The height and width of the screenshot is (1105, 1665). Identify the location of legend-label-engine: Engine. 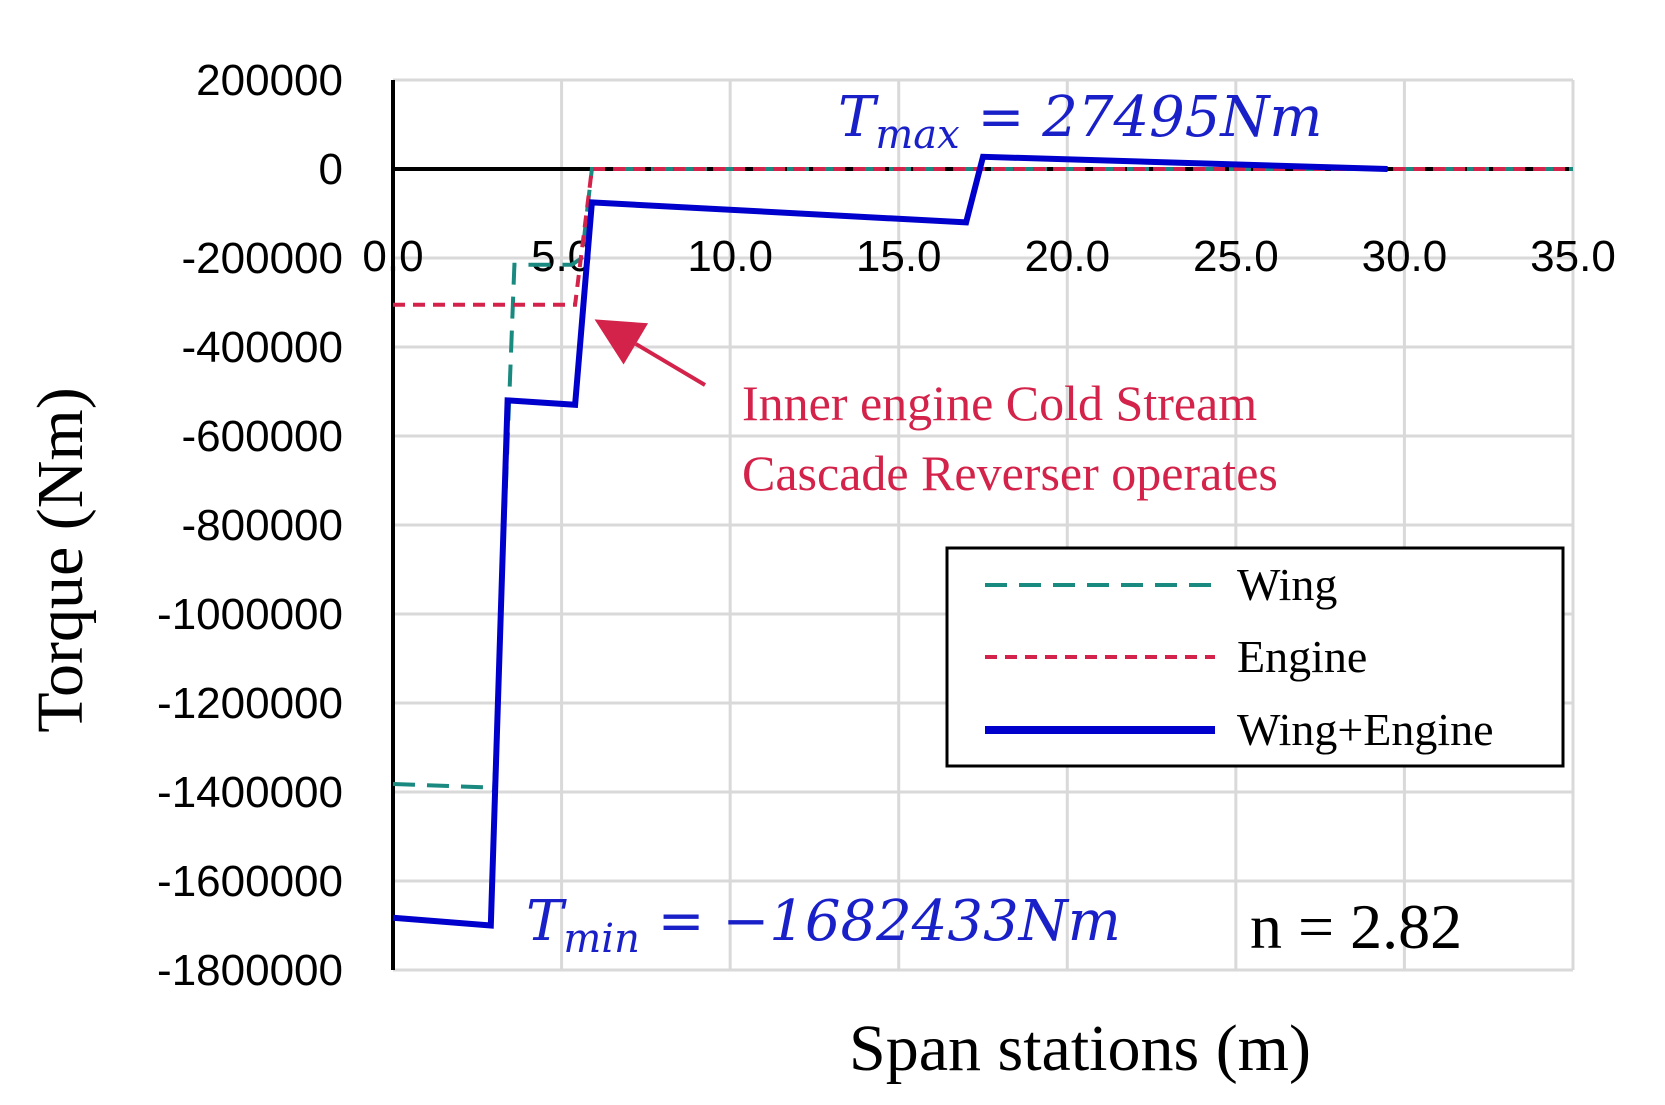
(1302, 656).